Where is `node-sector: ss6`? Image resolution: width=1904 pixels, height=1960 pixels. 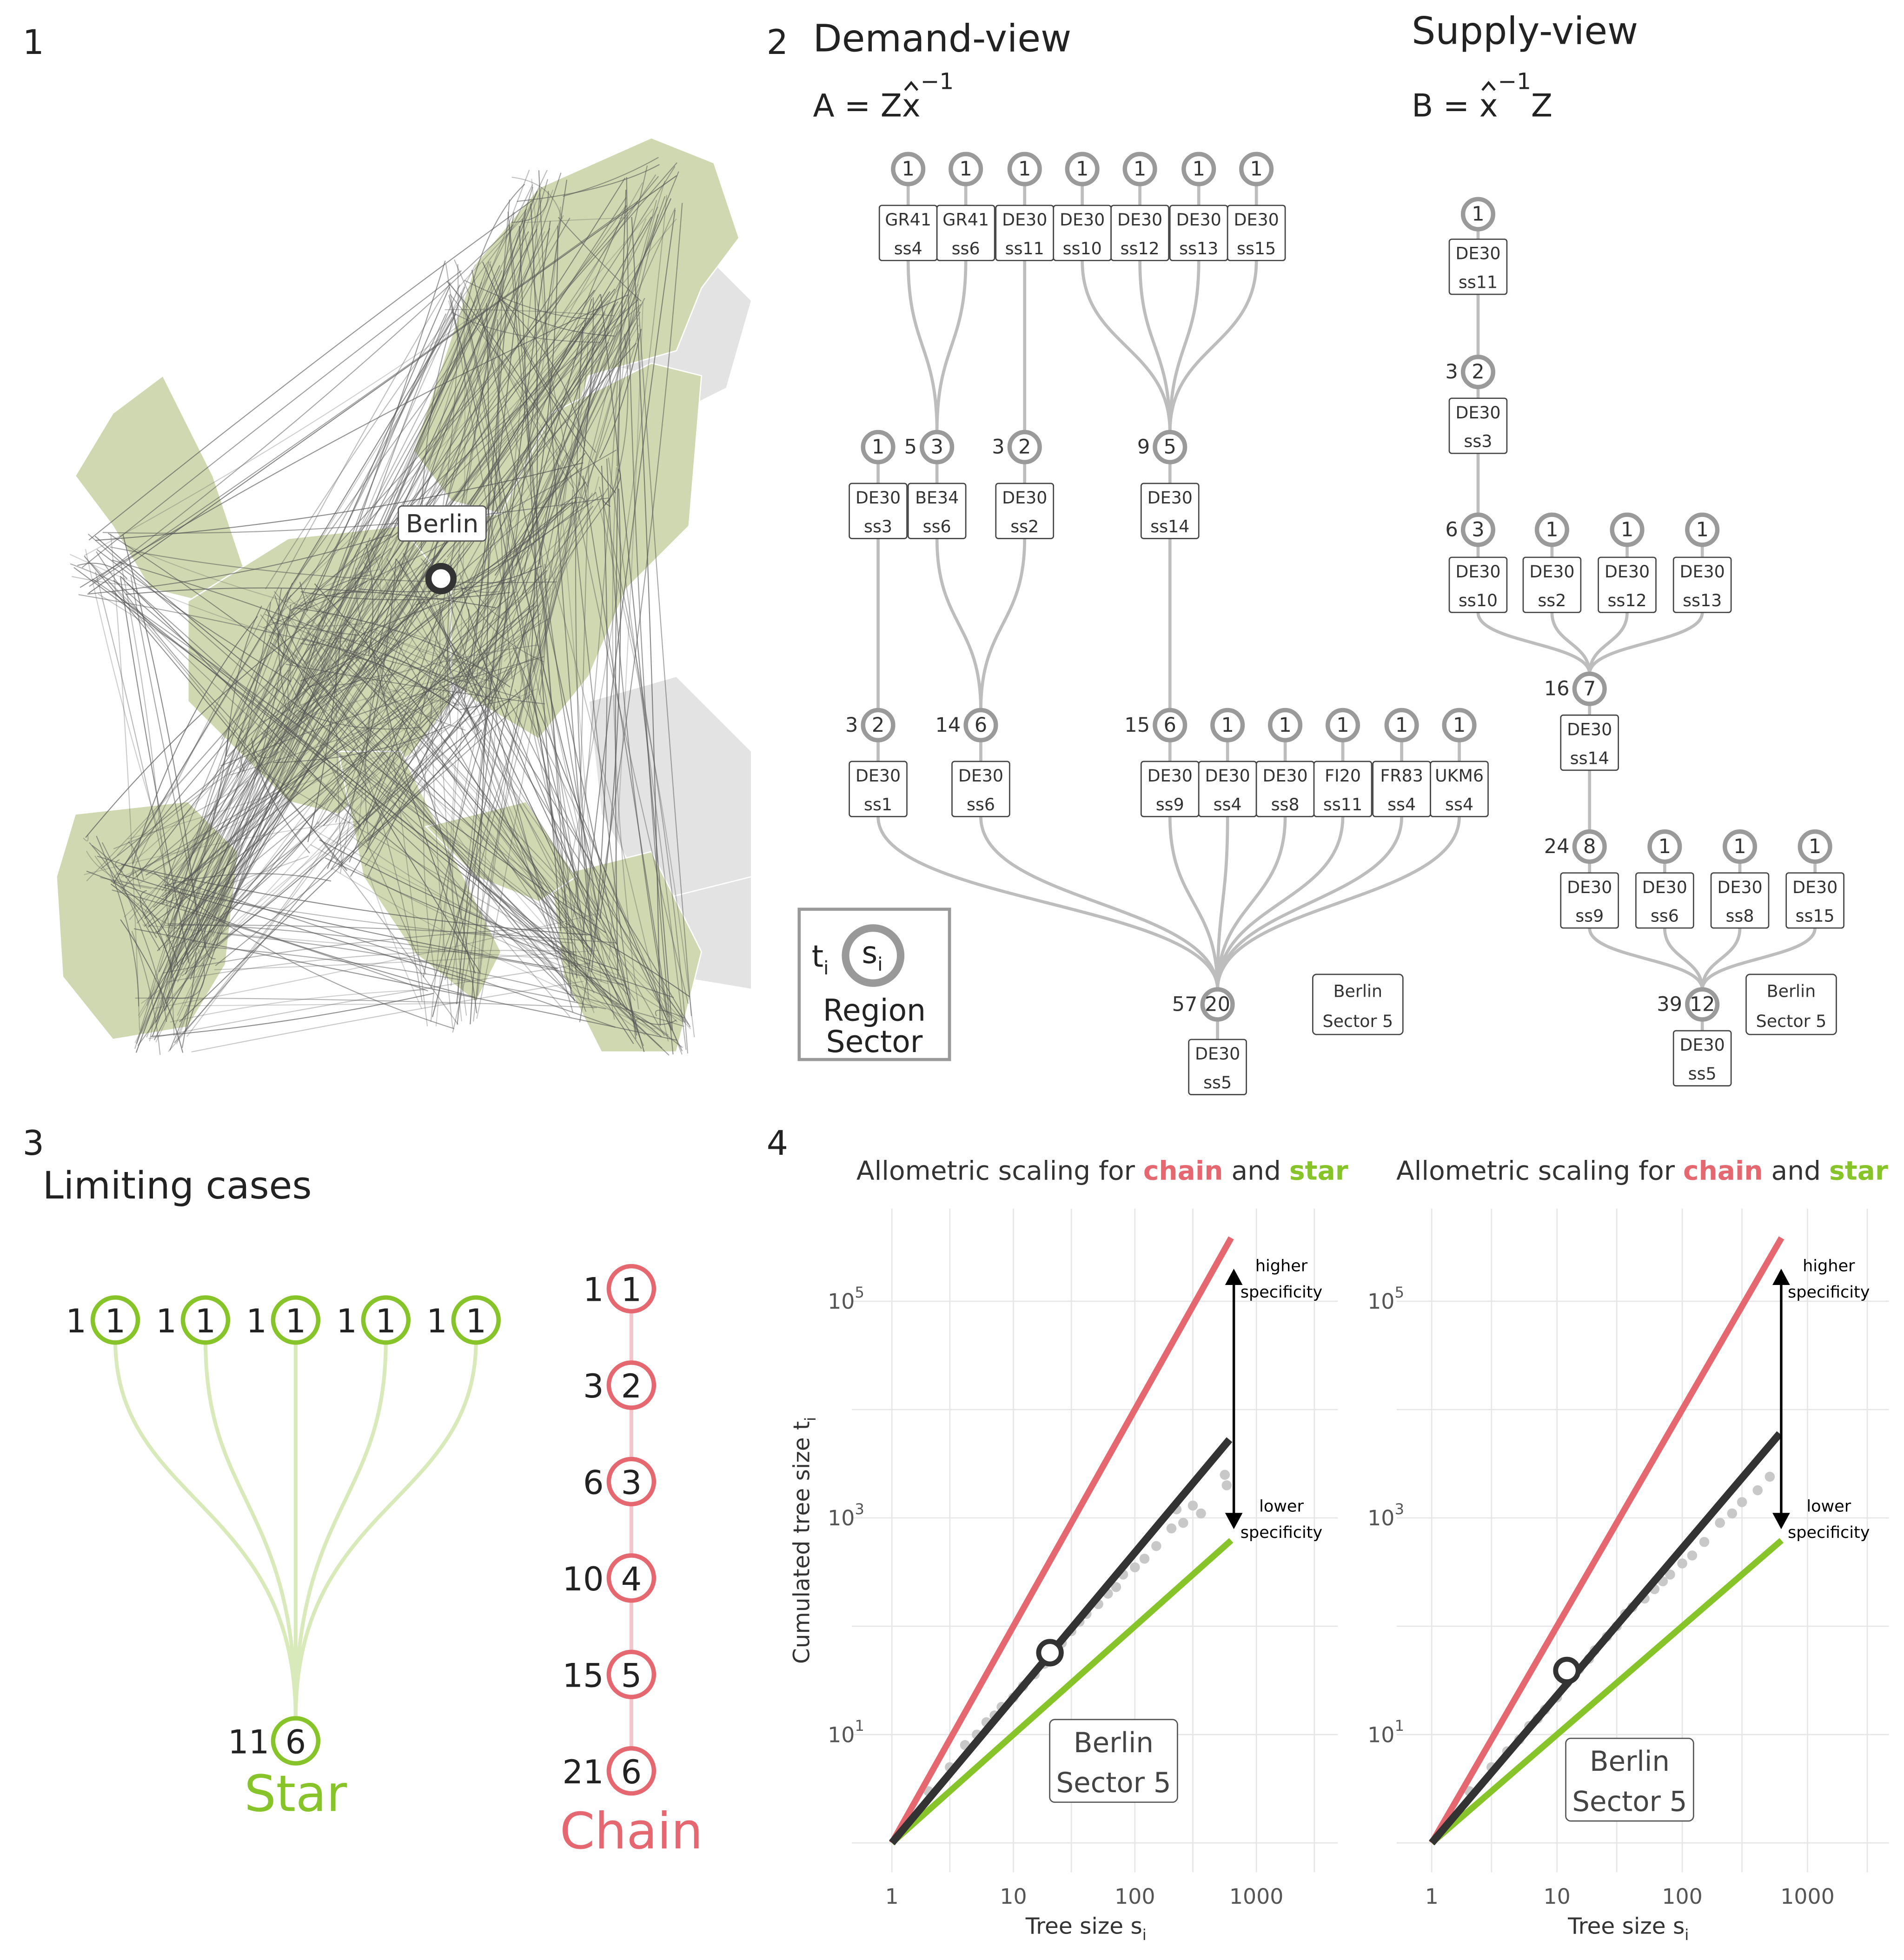
node-sector: ss6 is located at coordinates (1665, 916).